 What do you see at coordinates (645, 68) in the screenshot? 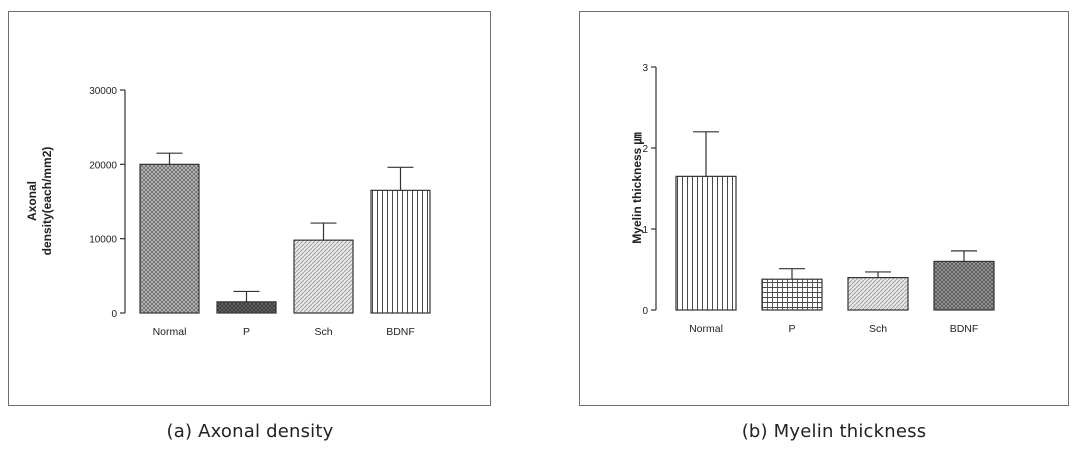
I see `y-tick-label: 3` at bounding box center [645, 68].